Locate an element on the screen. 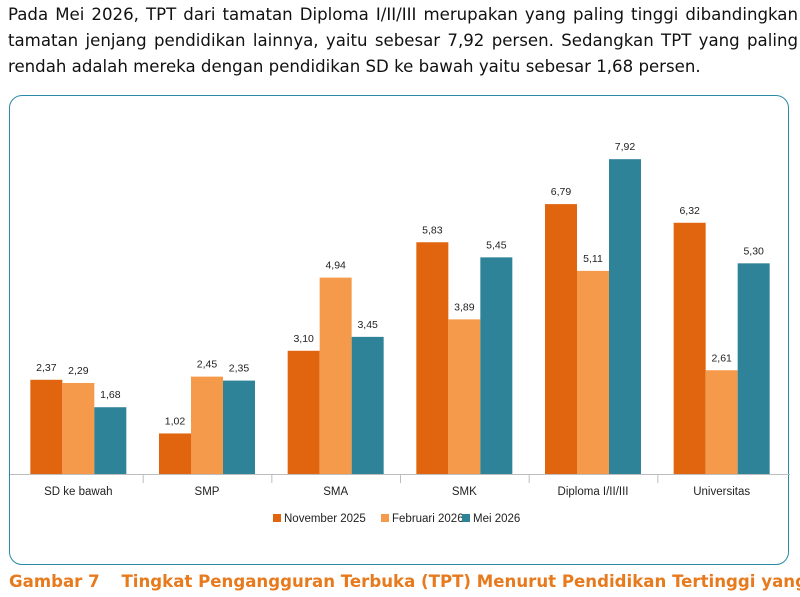  data-label: 3,10 is located at coordinates (303, 339).